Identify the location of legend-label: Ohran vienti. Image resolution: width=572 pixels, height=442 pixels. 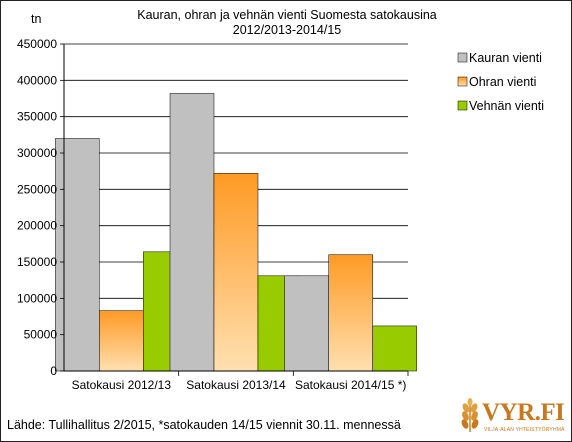
(502, 82).